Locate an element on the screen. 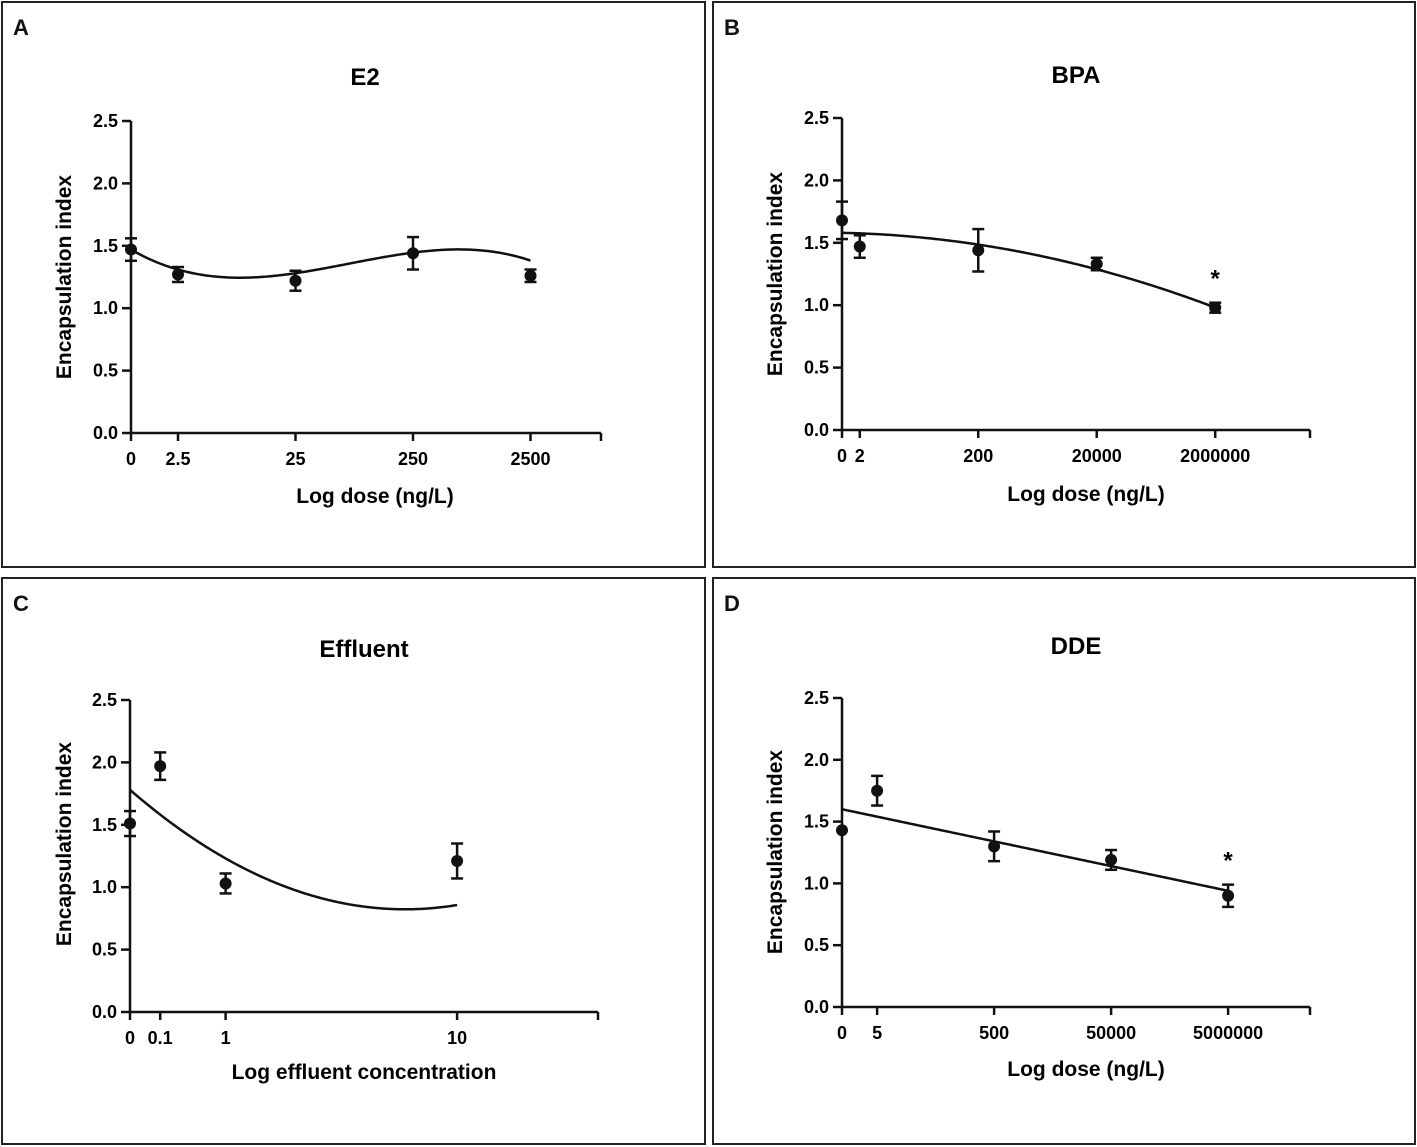 The height and width of the screenshot is (1147, 1417). x-tick-label: 25 is located at coordinates (295, 459).